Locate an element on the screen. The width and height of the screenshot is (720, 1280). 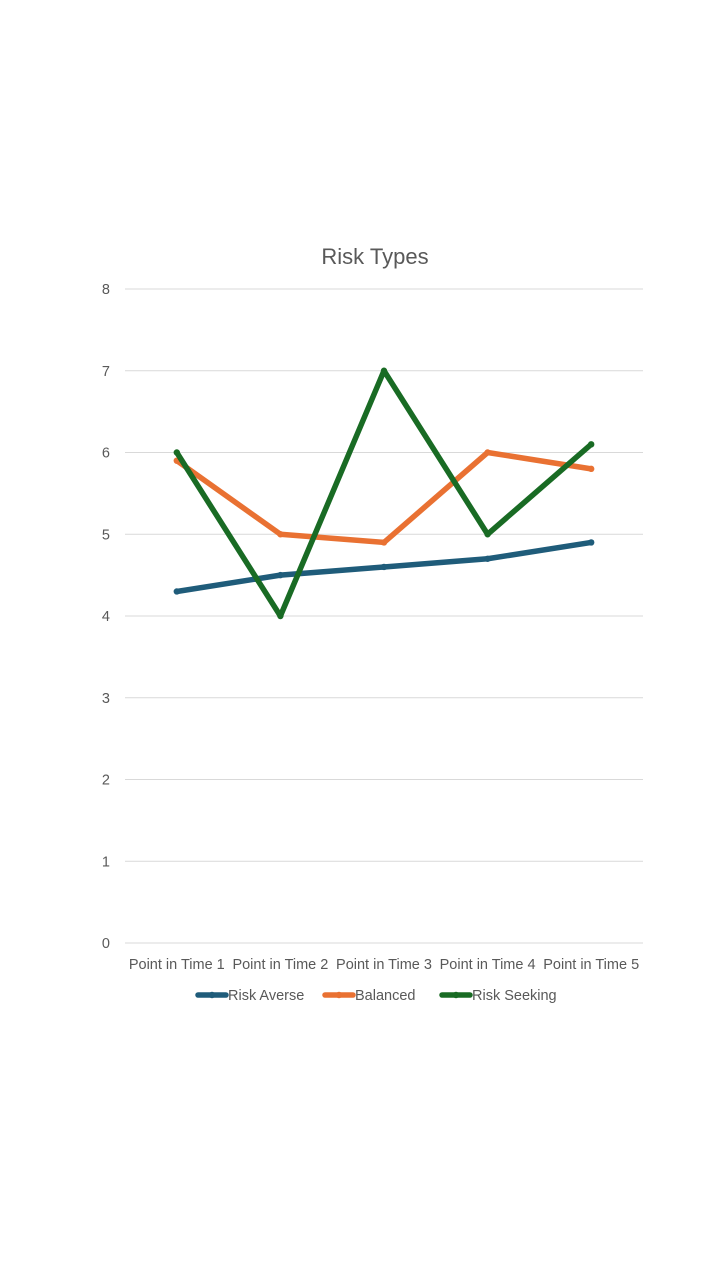
legend-item: Risk Averse is located at coordinates (249, 996).